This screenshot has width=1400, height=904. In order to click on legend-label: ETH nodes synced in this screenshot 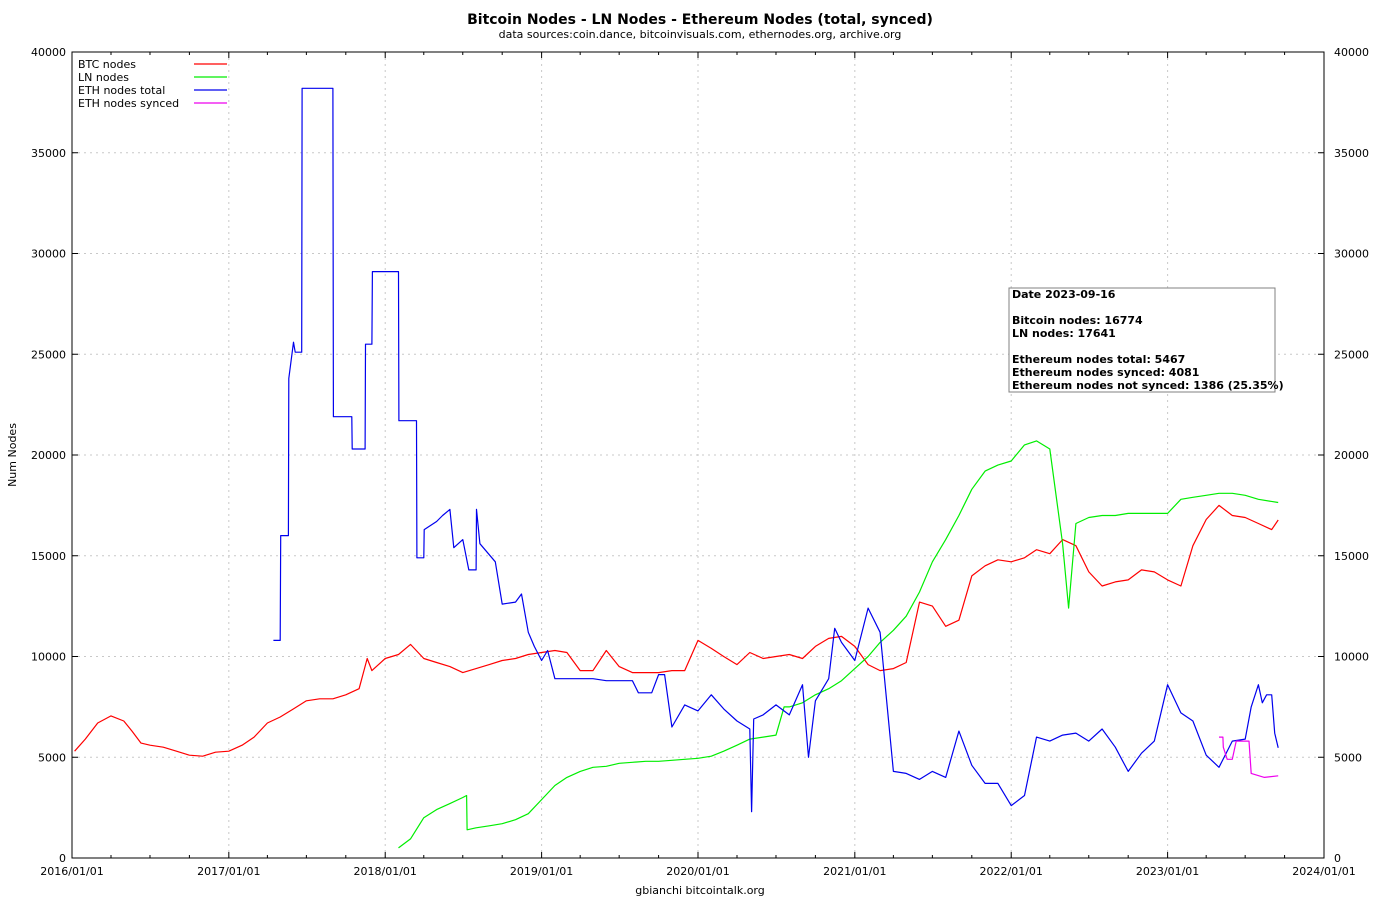, I will do `click(128, 103)`.